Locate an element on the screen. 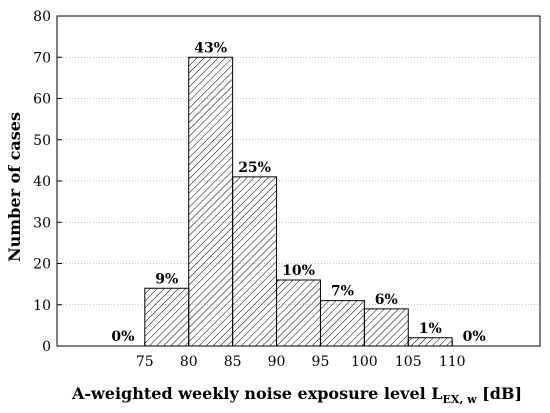 The image size is (550, 413). y-tick-label: 10 is located at coordinates (42, 306).